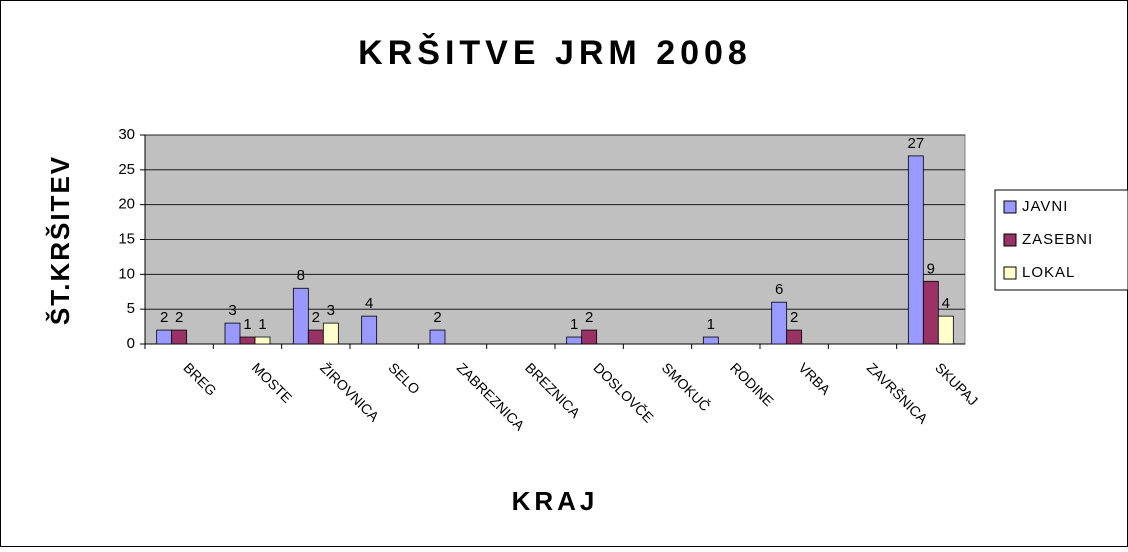  Describe the element at coordinates (1048, 272) in the screenshot. I see `legend-label: LOKAL` at that location.